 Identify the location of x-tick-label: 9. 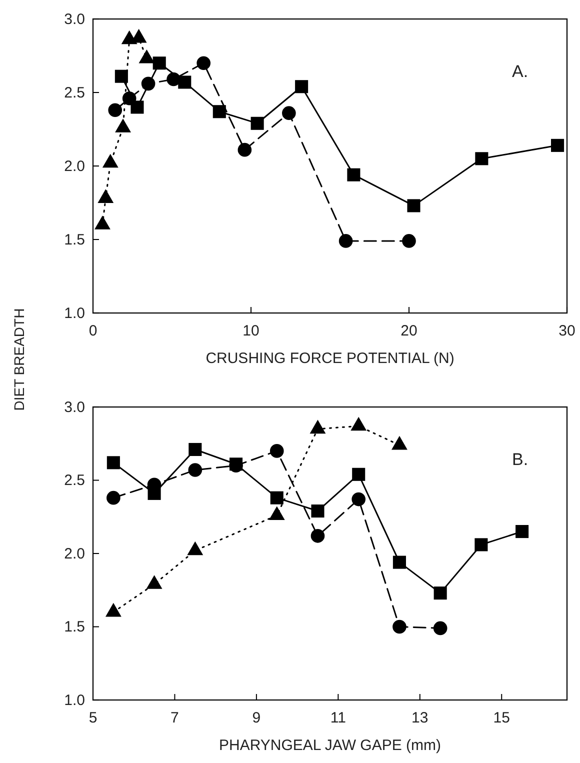
(256, 718).